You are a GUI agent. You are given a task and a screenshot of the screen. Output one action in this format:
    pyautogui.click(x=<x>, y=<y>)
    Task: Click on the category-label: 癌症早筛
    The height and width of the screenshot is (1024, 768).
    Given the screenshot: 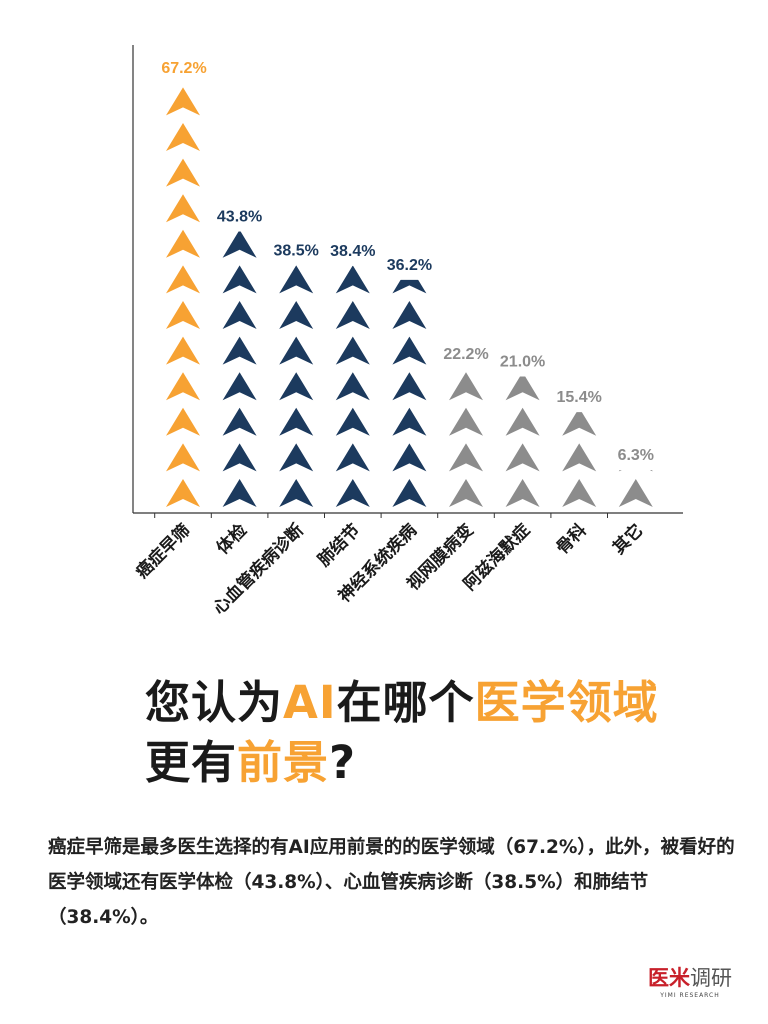 What is the action you would take?
    pyautogui.click(x=163, y=551)
    